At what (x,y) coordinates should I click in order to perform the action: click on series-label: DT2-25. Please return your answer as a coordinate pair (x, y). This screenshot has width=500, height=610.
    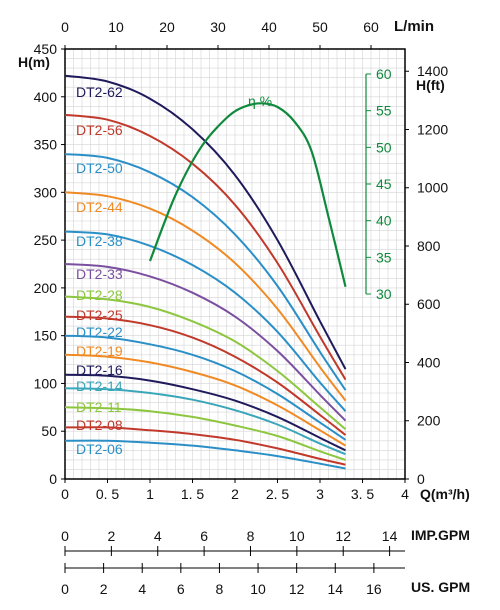
    Looking at the image, I should click on (99, 315).